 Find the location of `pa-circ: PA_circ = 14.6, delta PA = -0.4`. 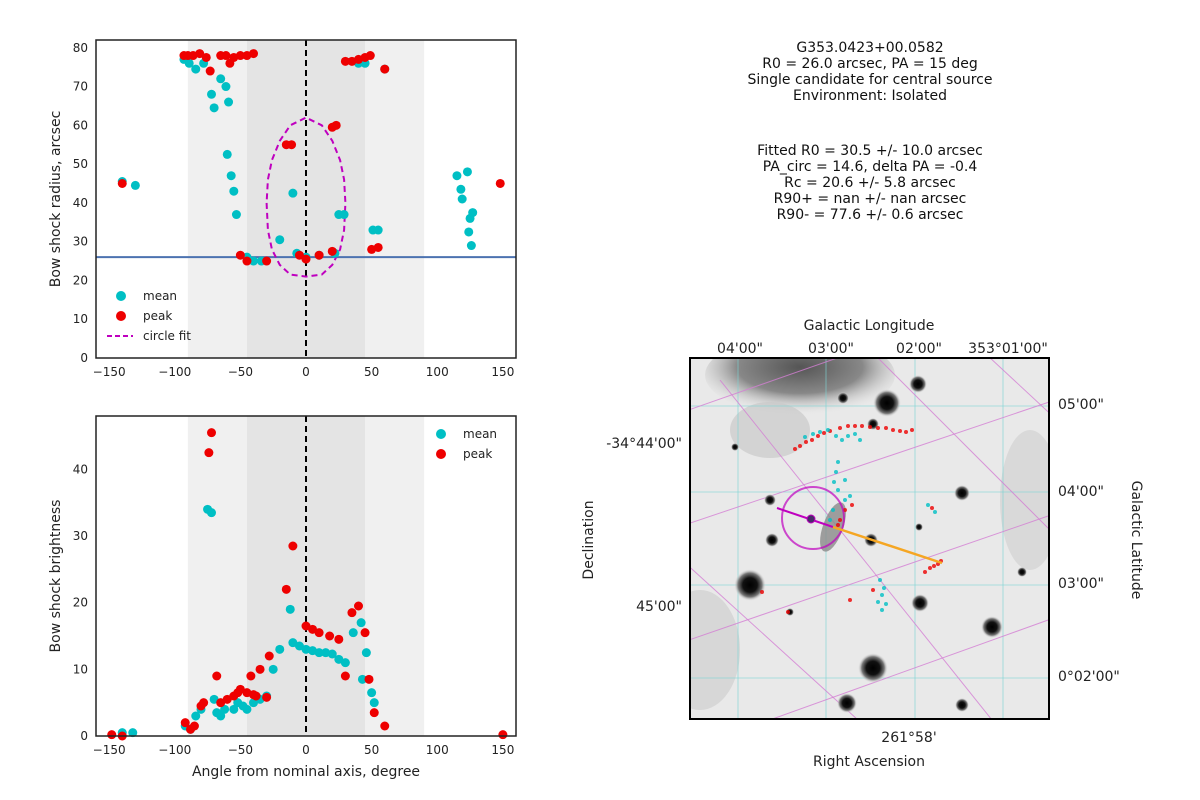

pa-circ: PA_circ = 14.6, delta PA = -0.4 is located at coordinates (870, 167).